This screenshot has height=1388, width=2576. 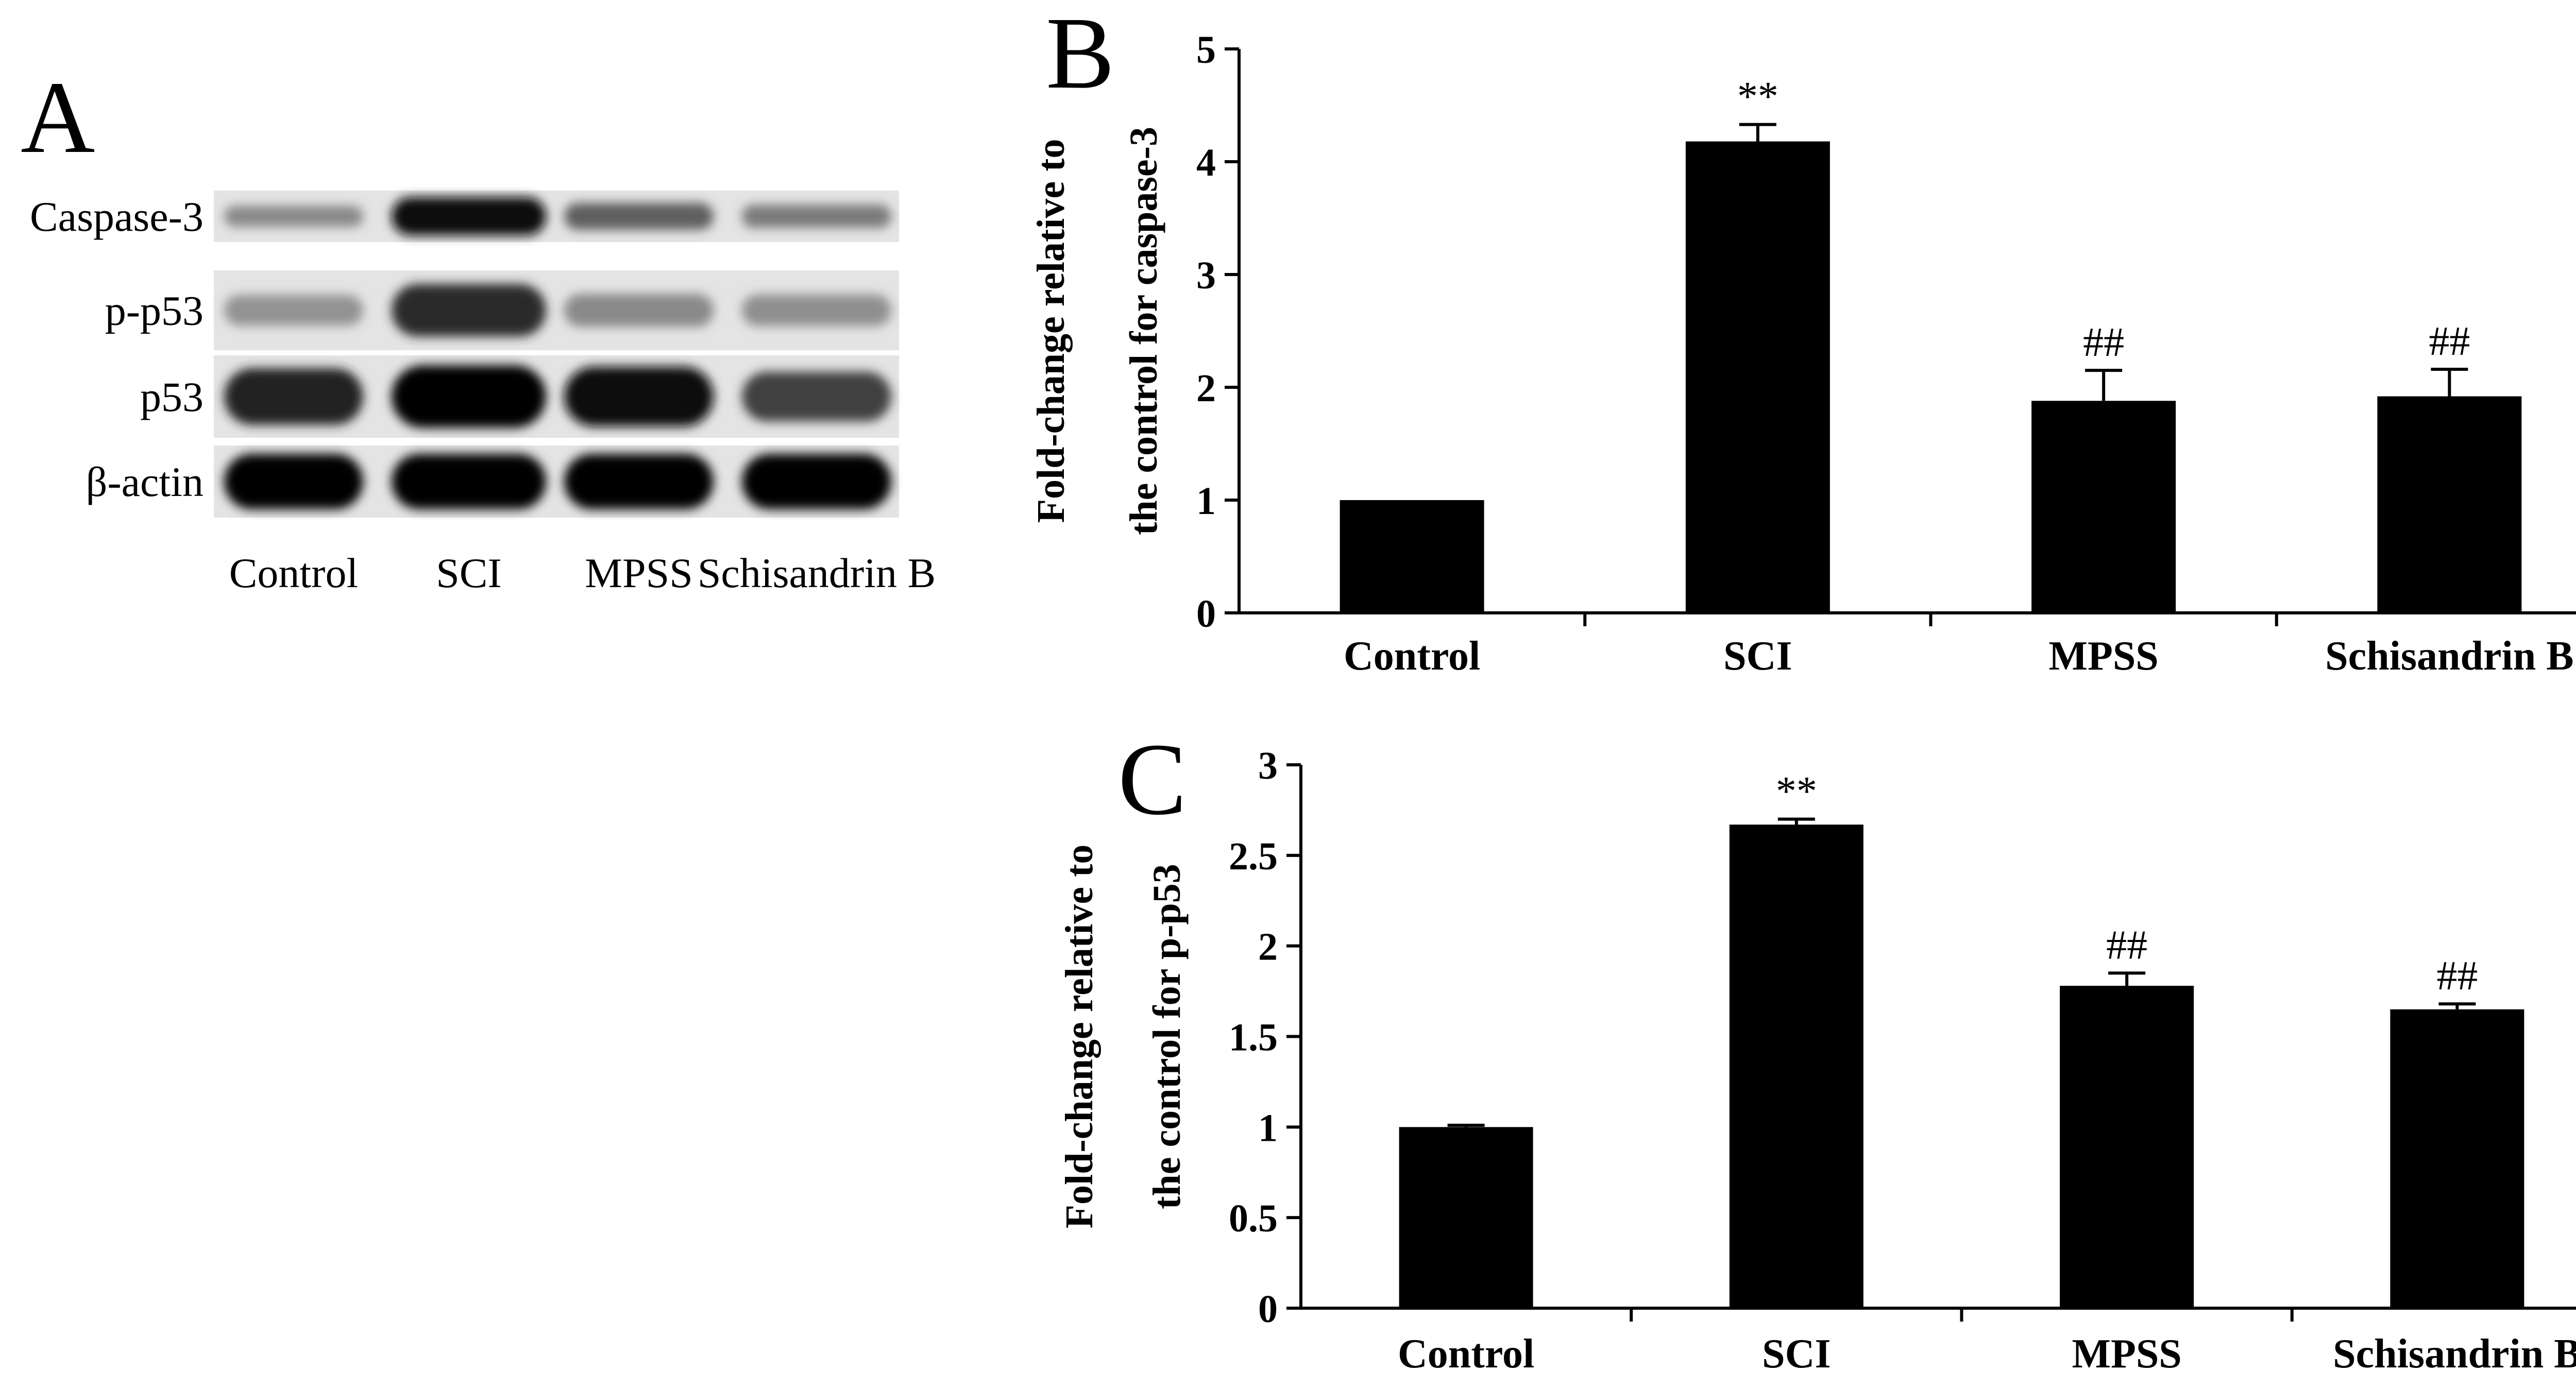 What do you see at coordinates (294, 573) in the screenshot?
I see `blot-lane-label-control: Control` at bounding box center [294, 573].